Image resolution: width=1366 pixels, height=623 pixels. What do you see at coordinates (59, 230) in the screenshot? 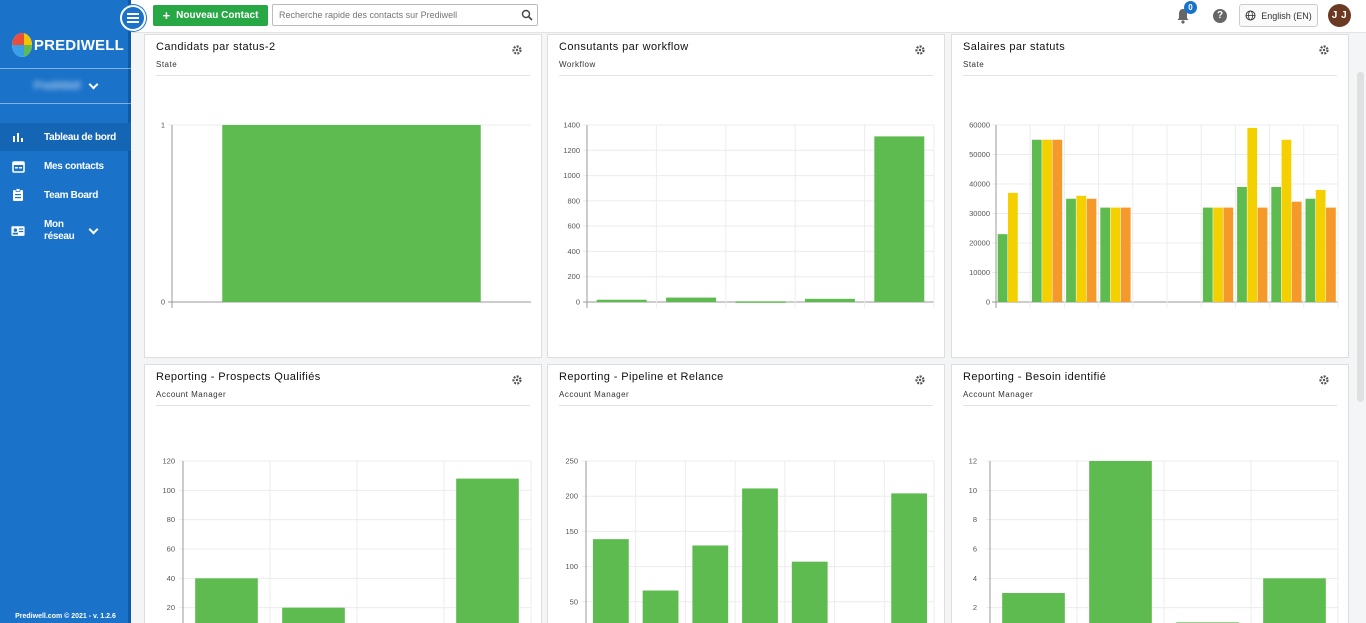
I see `sidebar-item-label: Mon réseau` at bounding box center [59, 230].